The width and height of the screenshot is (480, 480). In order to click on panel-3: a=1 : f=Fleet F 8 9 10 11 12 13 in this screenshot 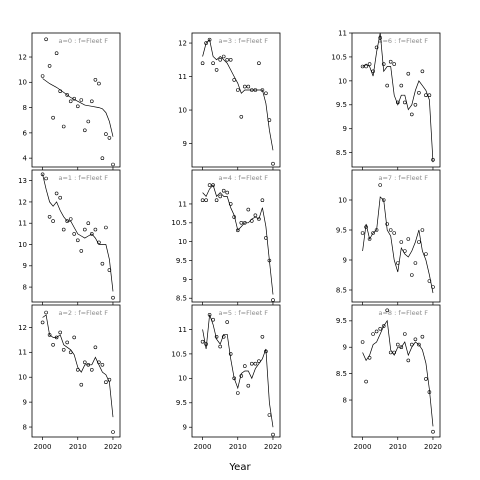, I will do `click(69, 237)`.